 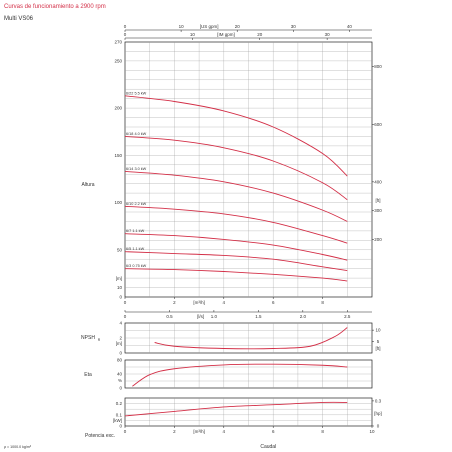 What do you see at coordinates (118, 155) in the screenshot?
I see `y-tick-label: 150` at bounding box center [118, 155].